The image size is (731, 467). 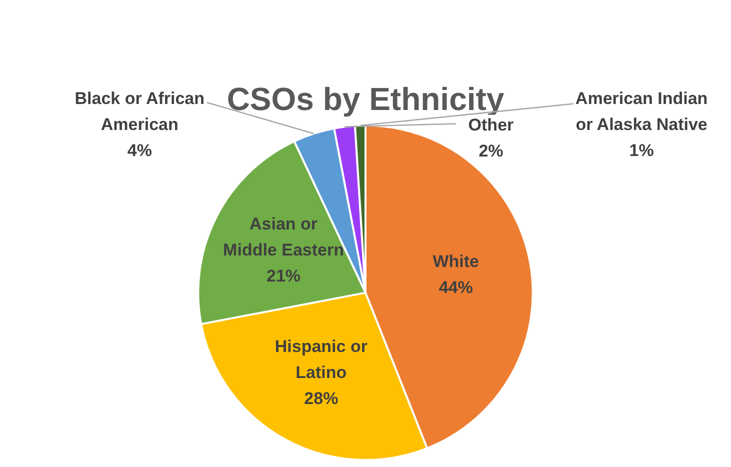 What do you see at coordinates (139, 150) in the screenshot?
I see `data-label: 4%` at bounding box center [139, 150].